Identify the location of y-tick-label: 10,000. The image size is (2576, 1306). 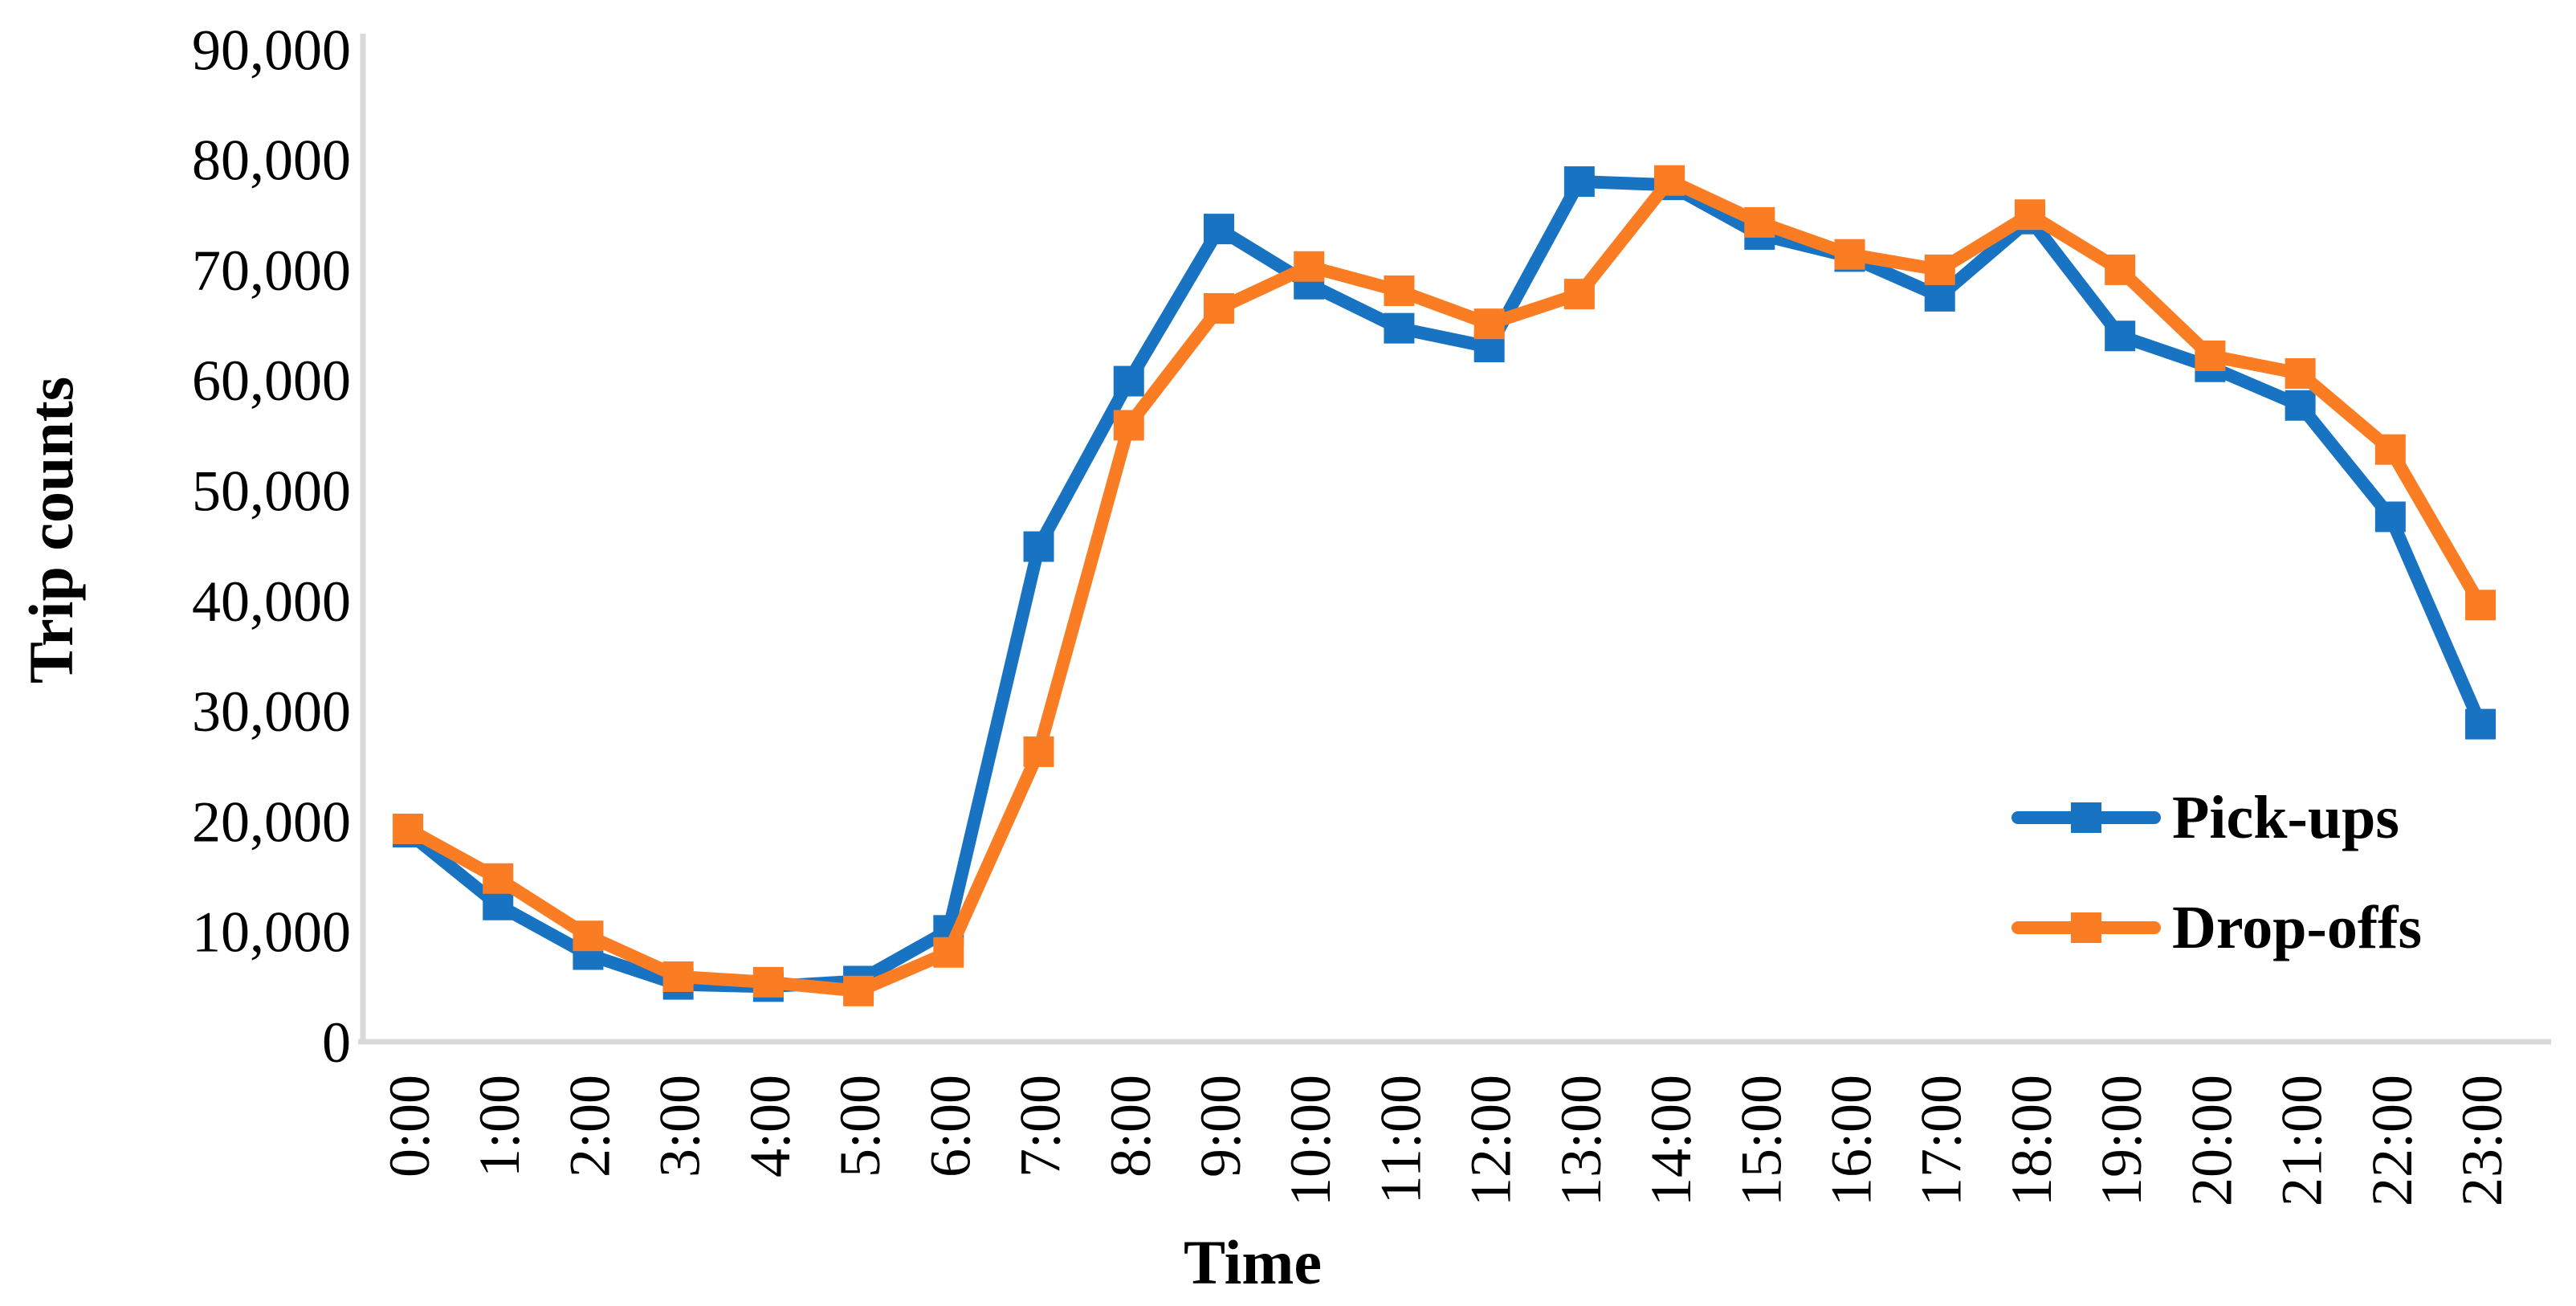
(271, 932).